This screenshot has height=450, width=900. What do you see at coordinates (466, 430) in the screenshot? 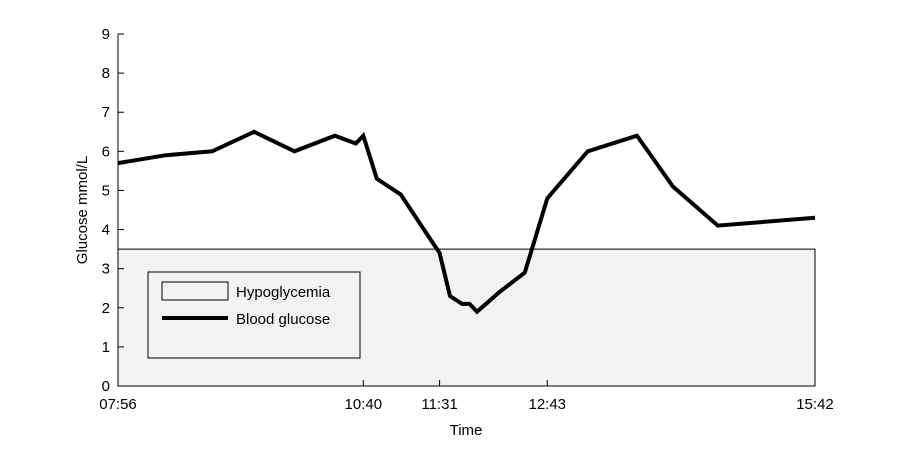
I see `x-axis-label: Time` at bounding box center [466, 430].